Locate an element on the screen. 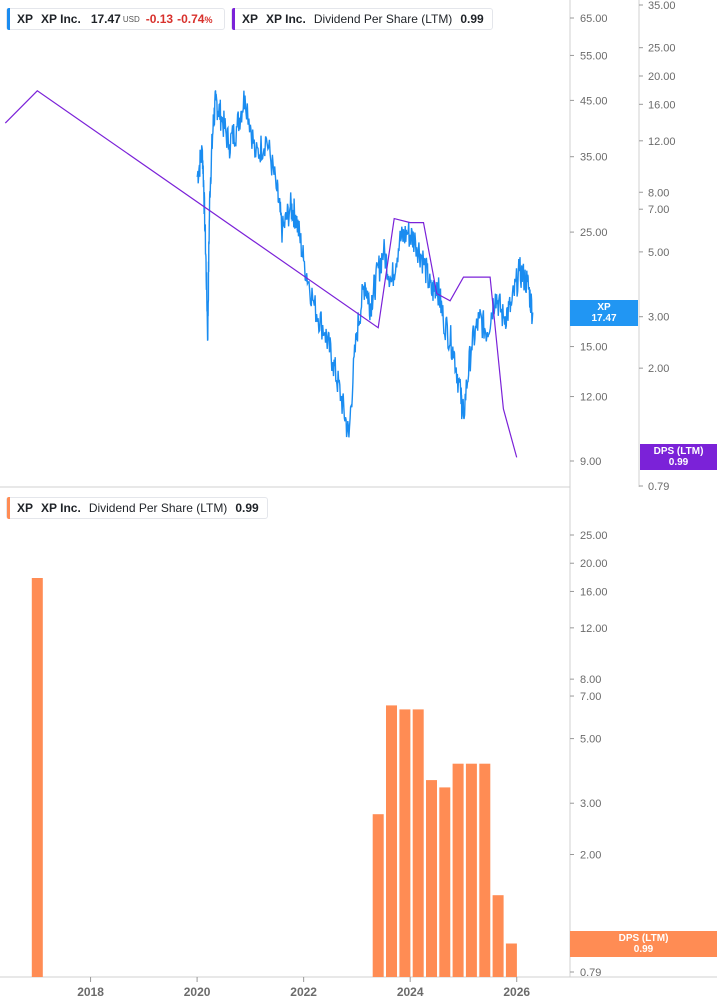  bar-legend: XP XP Inc. Dividend Per Share (LTM) 0.99 is located at coordinates (137, 508).